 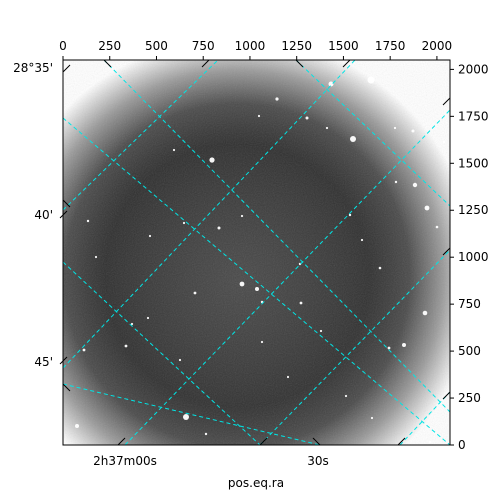 I want to click on ra-label-text: 2h37m00s, so click(x=125, y=461).